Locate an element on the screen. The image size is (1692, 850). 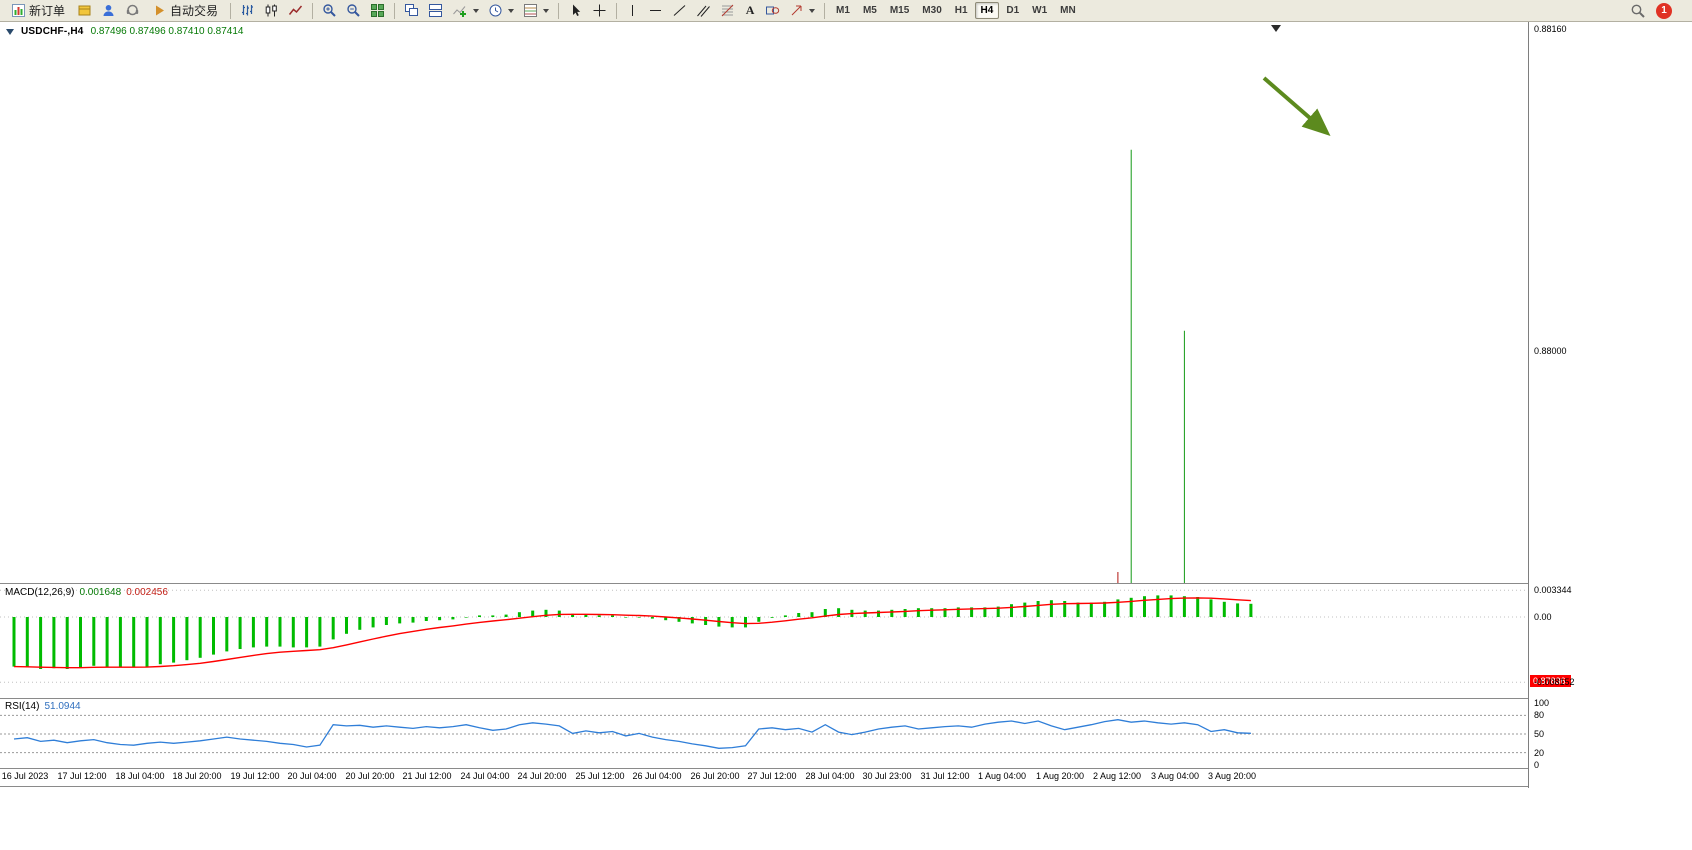
zoom-out-button is located at coordinates (353, 10).